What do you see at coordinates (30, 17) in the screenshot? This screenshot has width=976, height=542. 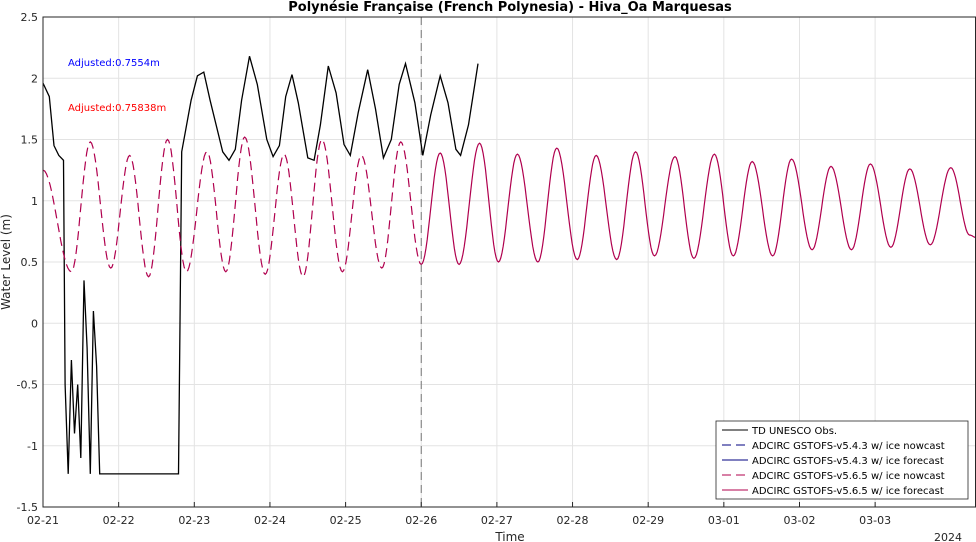 I see `y-tick-label: 2.5` at bounding box center [30, 17].